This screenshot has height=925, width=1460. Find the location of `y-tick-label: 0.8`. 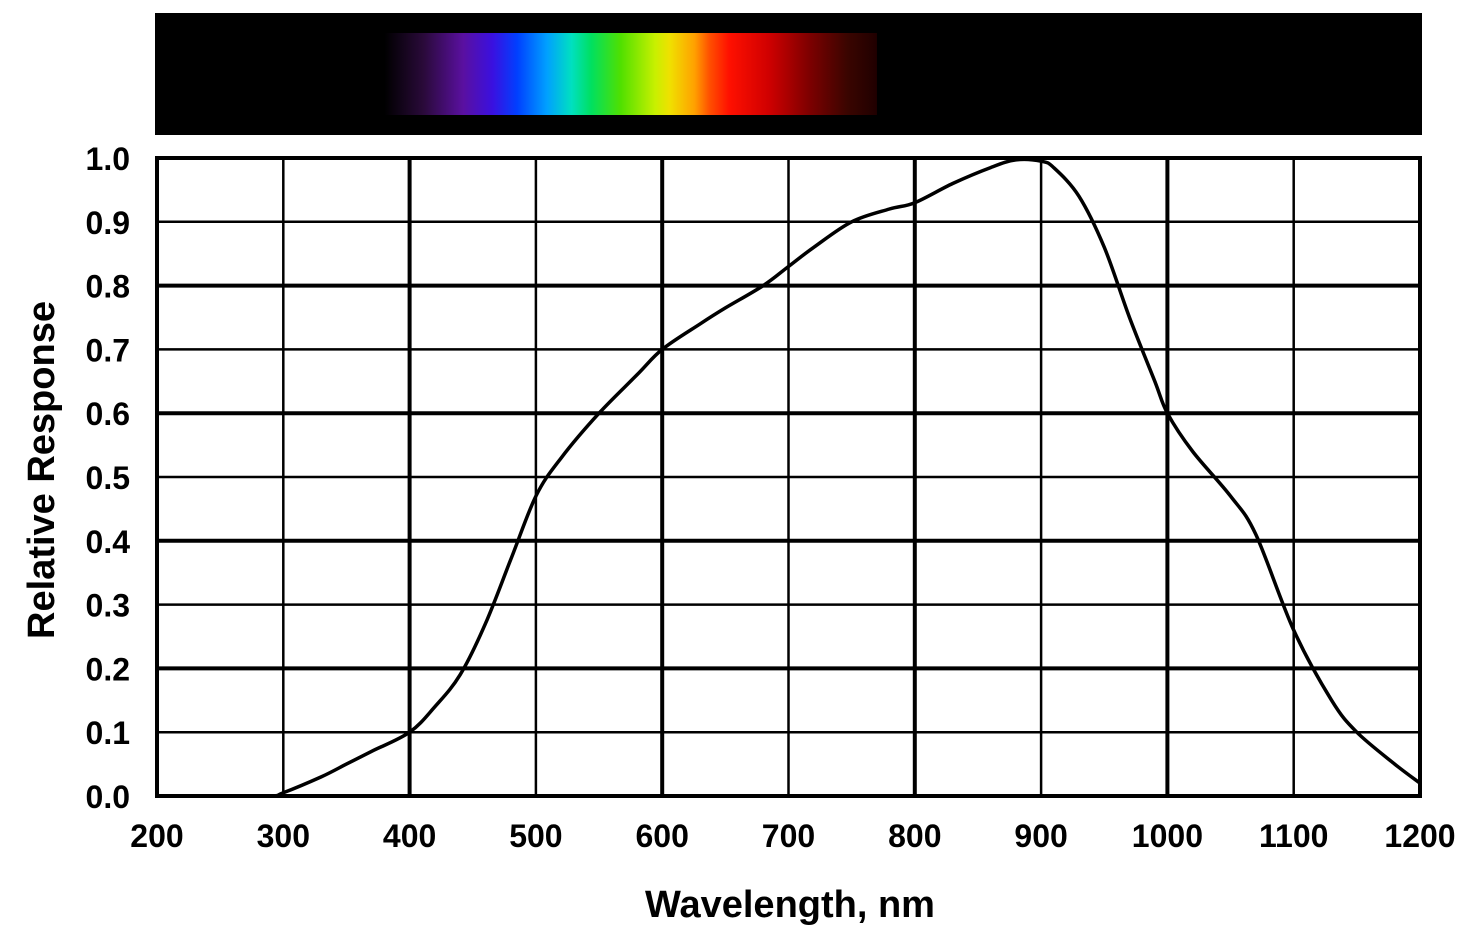

y-tick-label: 0.8 is located at coordinates (108, 287).